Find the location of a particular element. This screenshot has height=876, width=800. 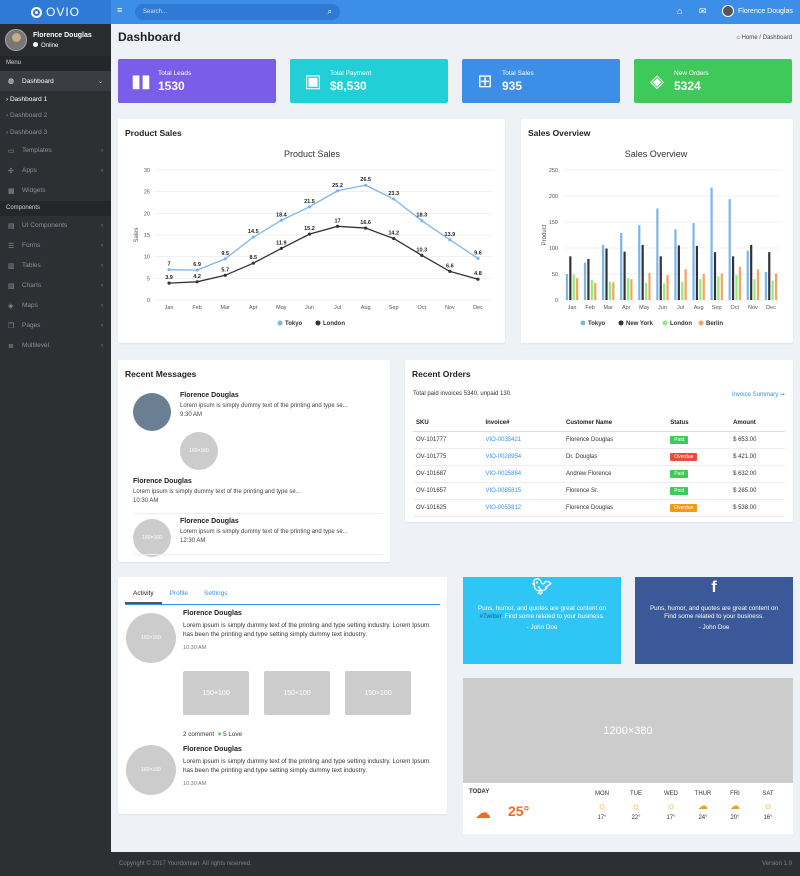

stat-label: New Orders is located at coordinates (691, 73).